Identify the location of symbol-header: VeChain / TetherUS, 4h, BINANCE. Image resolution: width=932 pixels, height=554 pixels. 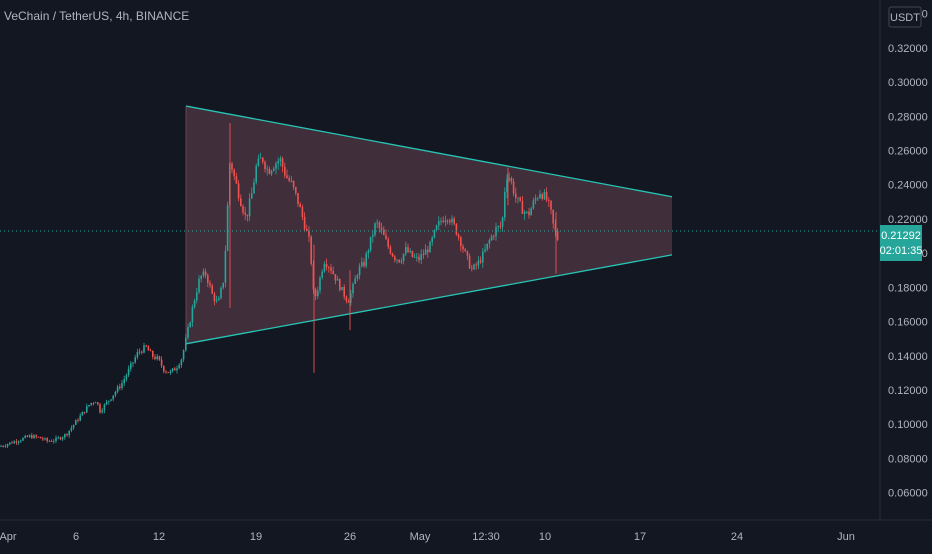
(97, 16).